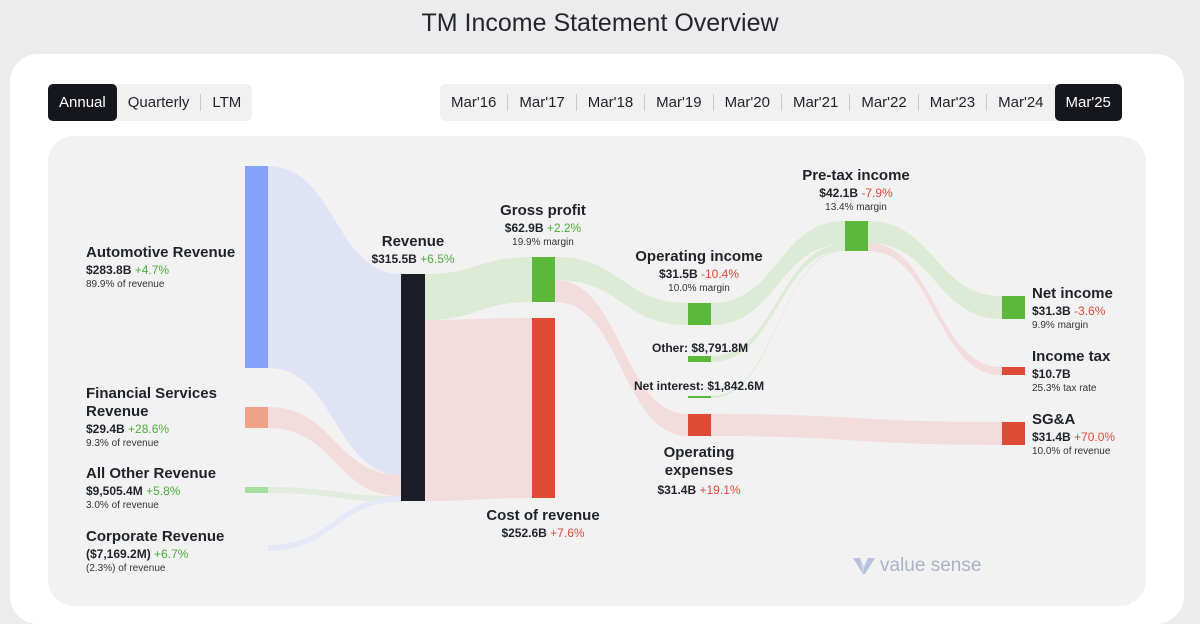 The height and width of the screenshot is (624, 1200). I want to click on label-automotive-change: +4.7%, so click(152, 270).